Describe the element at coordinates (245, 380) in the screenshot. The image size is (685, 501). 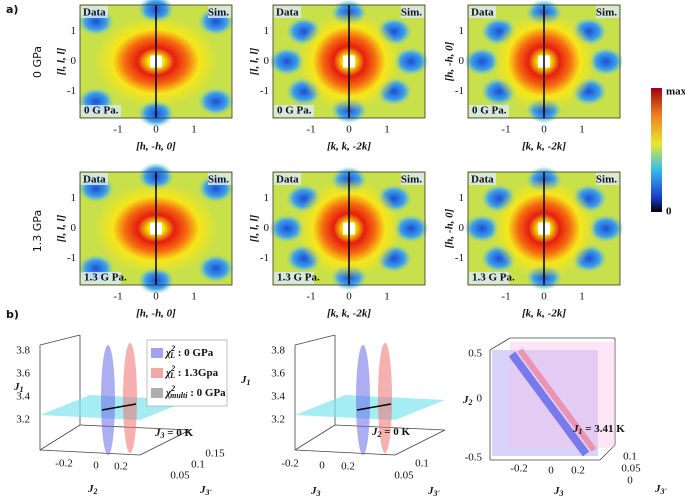
I see `z-axis-label: J1` at that location.